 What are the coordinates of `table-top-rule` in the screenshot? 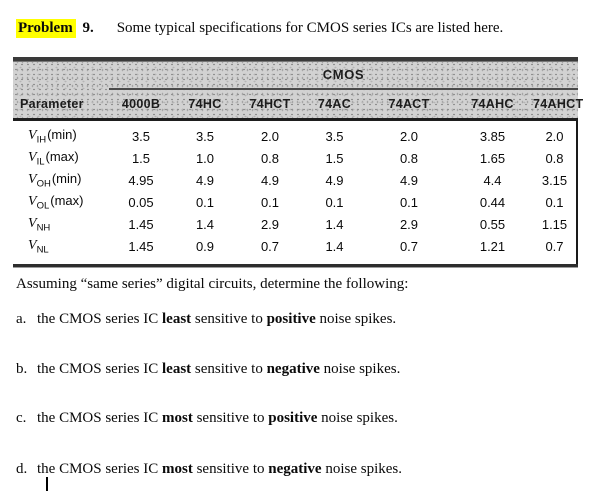 It's located at (295, 59).